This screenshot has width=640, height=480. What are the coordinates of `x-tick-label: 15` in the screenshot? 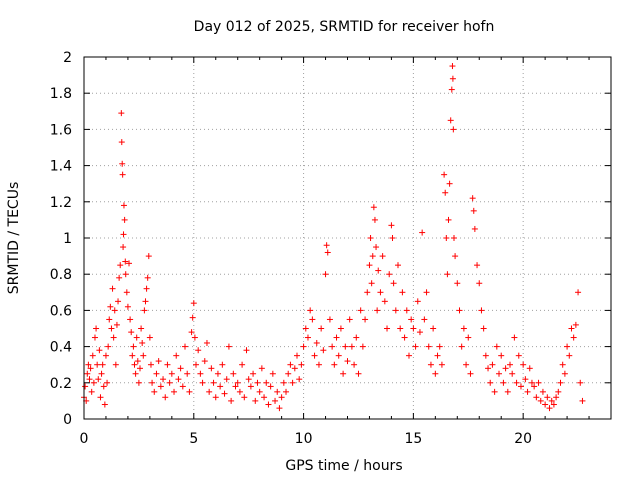 It's located at (413, 439).